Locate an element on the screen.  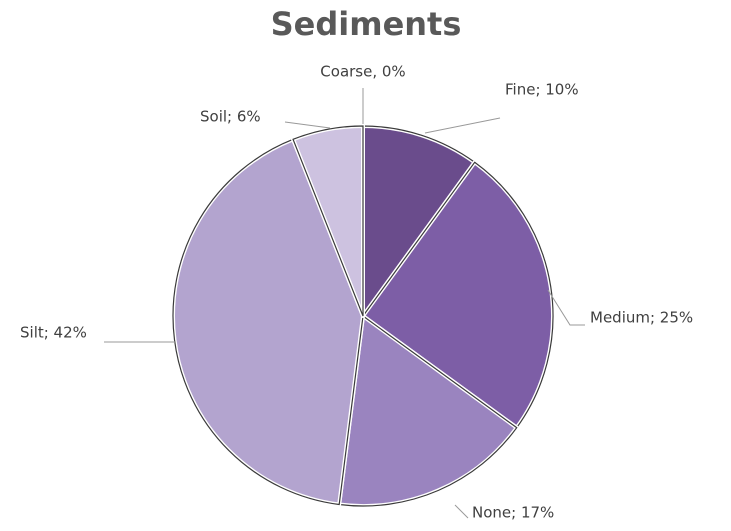
data-label: Soil; 6% is located at coordinates (230, 117).